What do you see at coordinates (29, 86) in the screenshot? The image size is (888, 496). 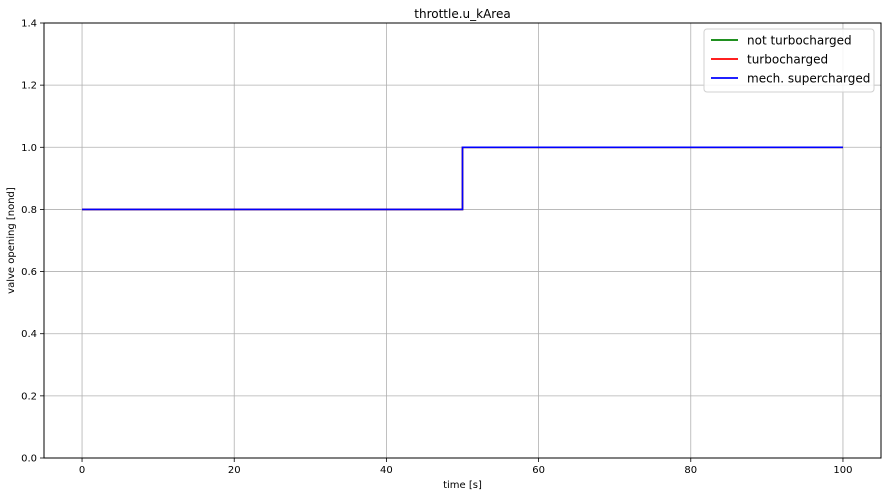 I see `y-tick-label: 1.2` at bounding box center [29, 86].